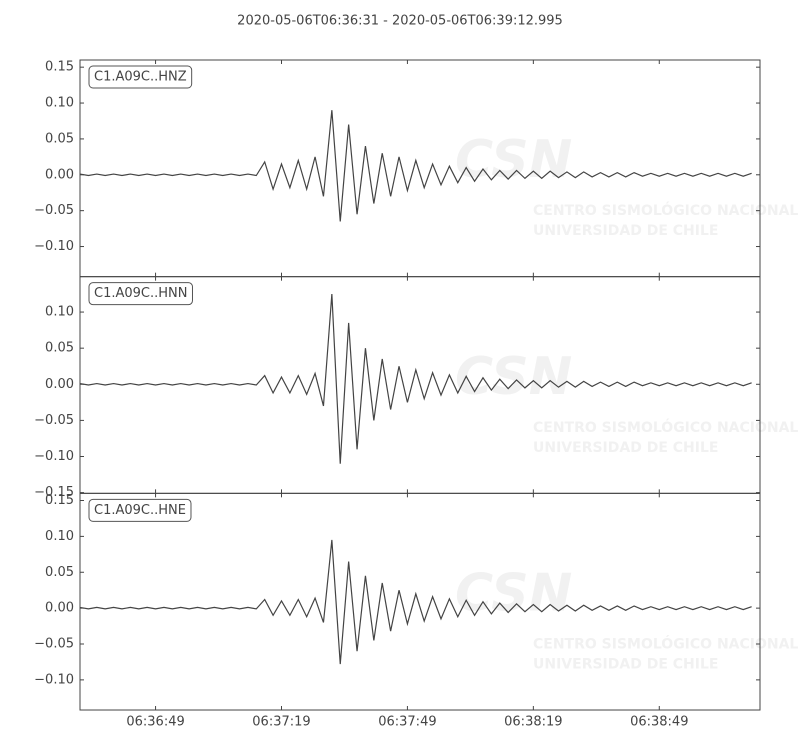 This screenshot has height=750, width=800. I want to click on x-tick-label: 06:37:49, so click(407, 722).